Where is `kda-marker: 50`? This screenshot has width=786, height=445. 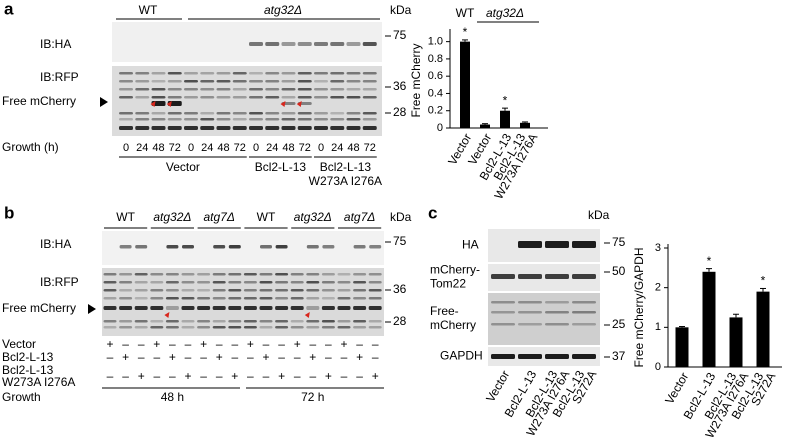 kda-marker: 50 is located at coordinates (619, 271).